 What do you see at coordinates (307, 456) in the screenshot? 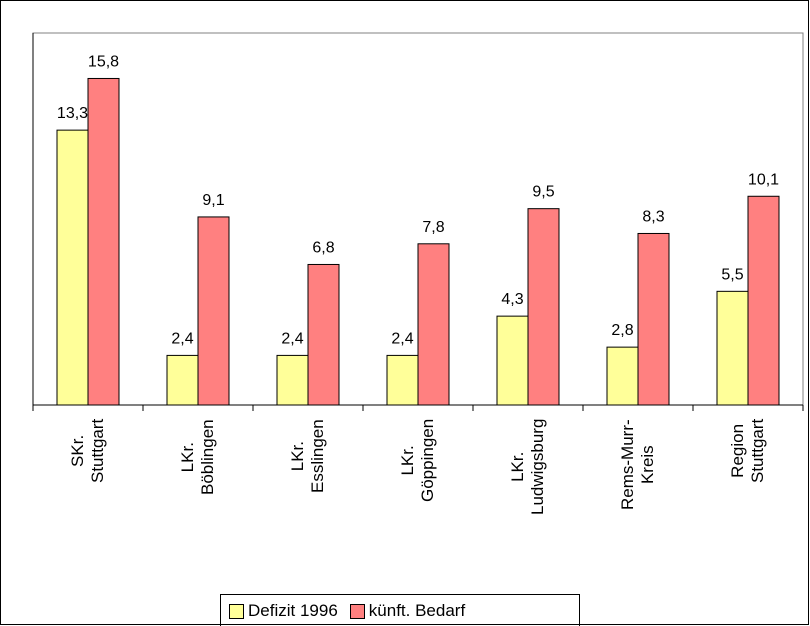
I see `x-tick-label: LKr. Esslingen` at bounding box center [307, 456].